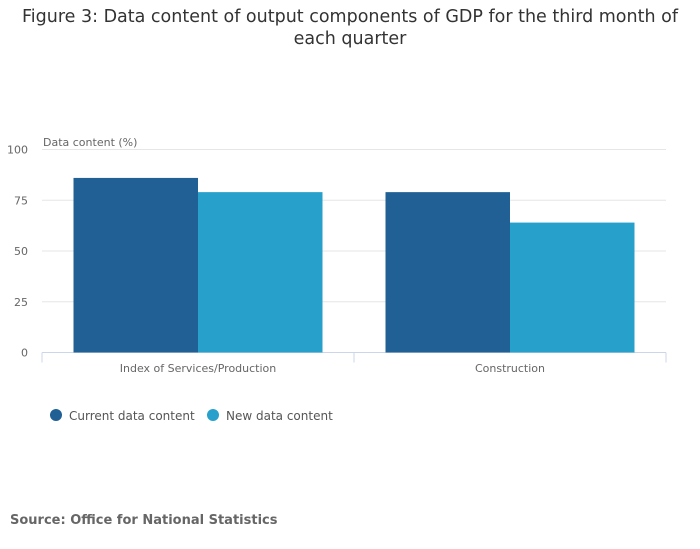 The image size is (700, 549). Describe the element at coordinates (17, 150) in the screenshot. I see `y-tick-label: 100` at that location.